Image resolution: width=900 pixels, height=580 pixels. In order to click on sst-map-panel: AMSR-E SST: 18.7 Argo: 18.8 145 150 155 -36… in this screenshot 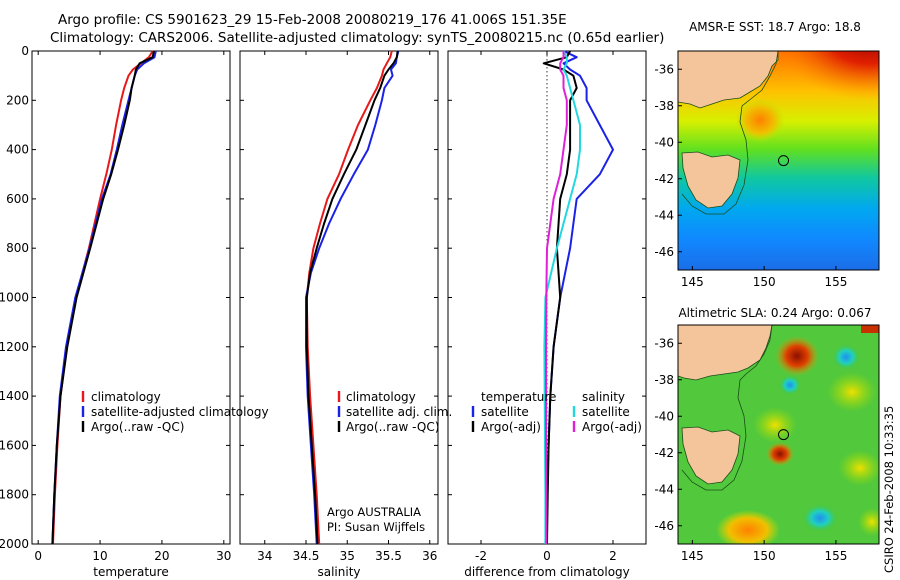, I will do `click(767, 154)`.